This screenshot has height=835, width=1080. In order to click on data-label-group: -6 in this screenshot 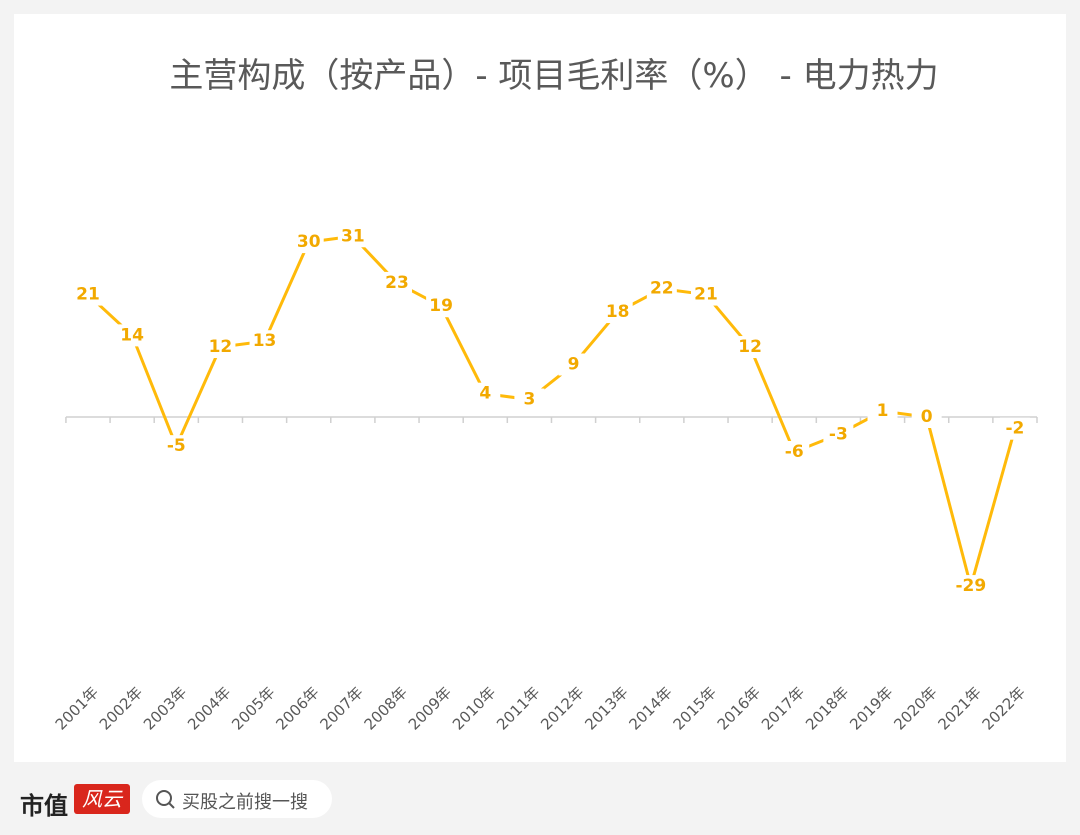, I will do `click(794, 451)`.